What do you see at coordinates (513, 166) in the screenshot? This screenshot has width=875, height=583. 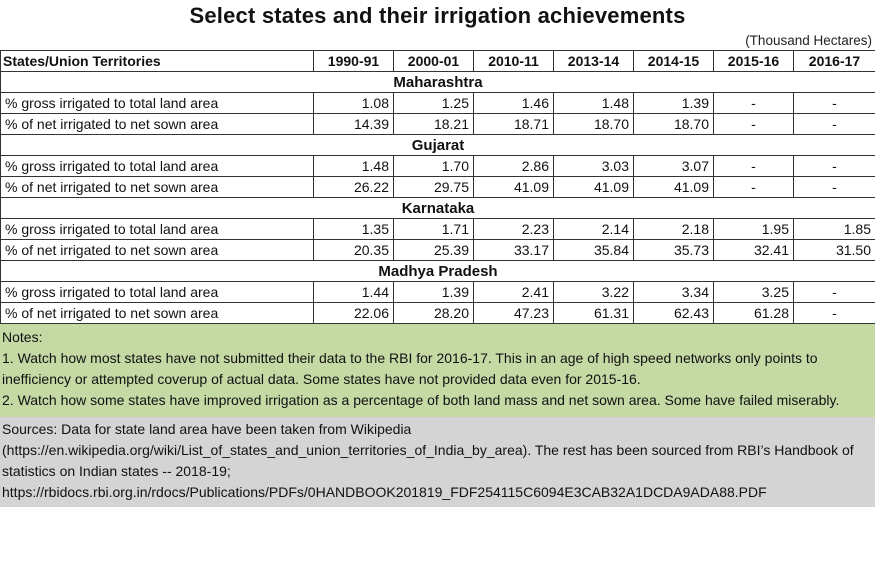 I see `table-cell: 2.86` at bounding box center [513, 166].